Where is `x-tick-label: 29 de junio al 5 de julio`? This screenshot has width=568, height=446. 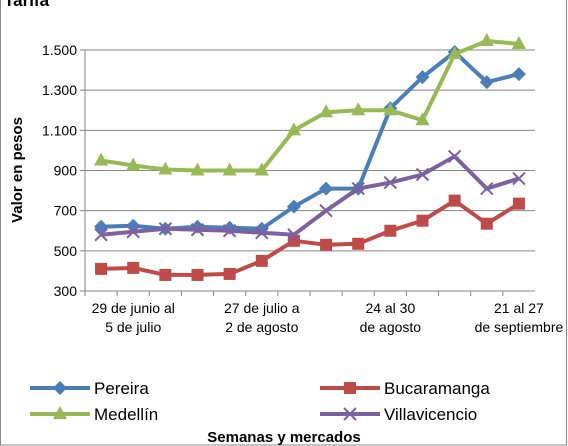
x-tick-label: 29 de junio al 5 de julio is located at coordinates (133, 317).